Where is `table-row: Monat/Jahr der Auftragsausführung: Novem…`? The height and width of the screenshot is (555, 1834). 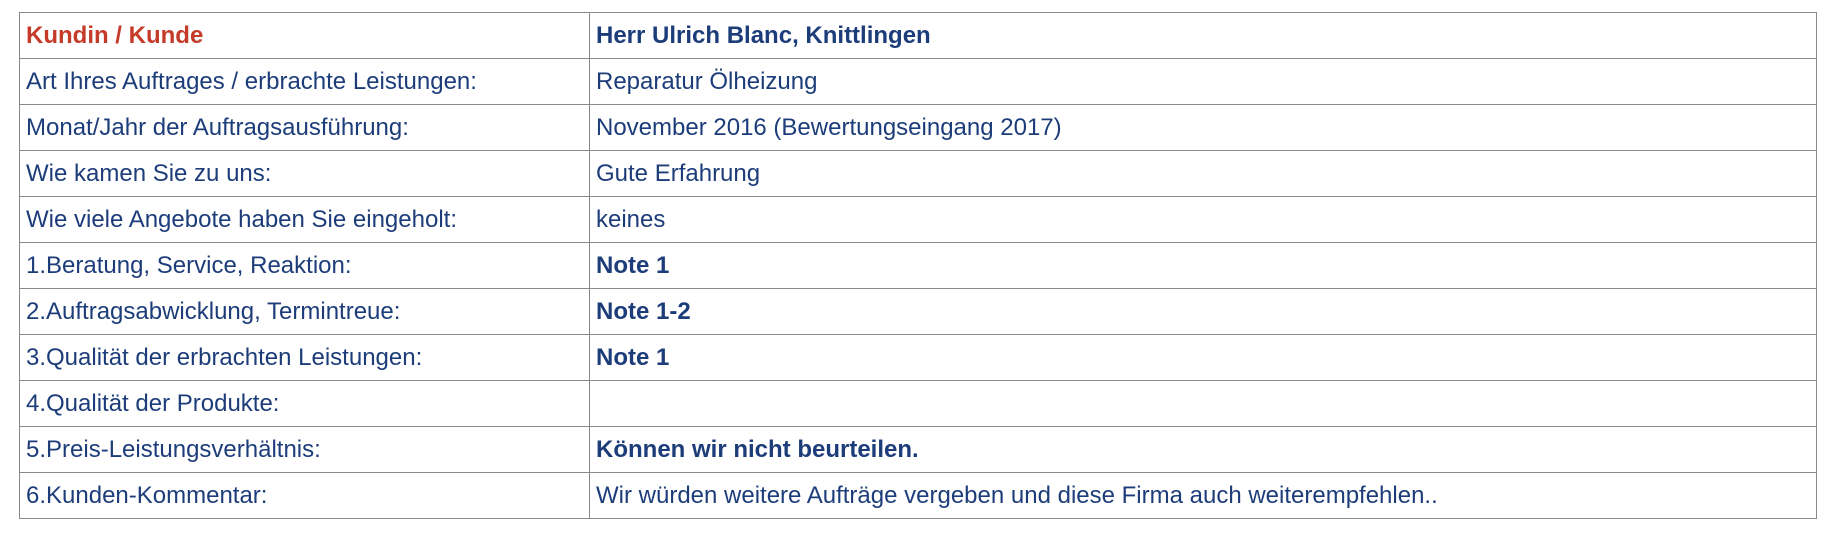
table-row: Monat/Jahr der Auftragsausführung: Novem… is located at coordinates (918, 127).